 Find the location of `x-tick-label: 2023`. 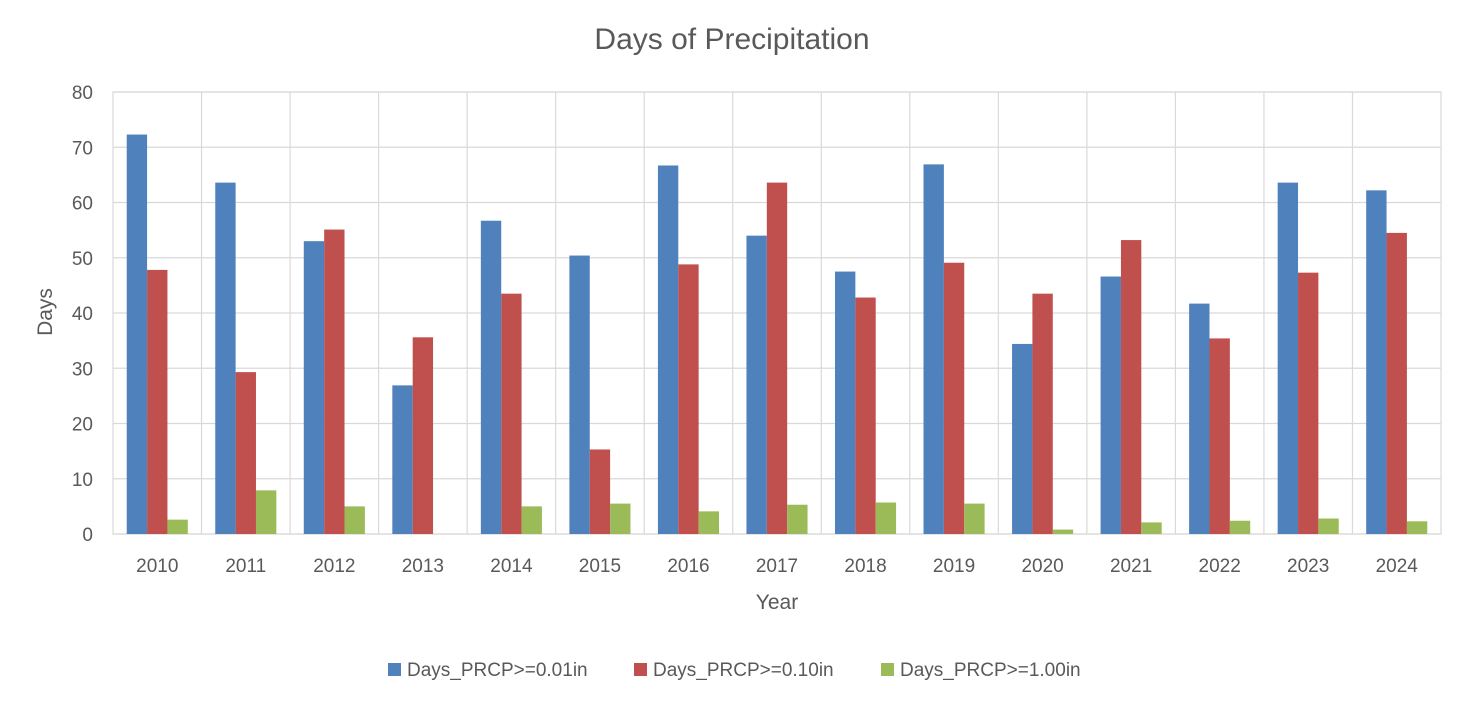

x-tick-label: 2023 is located at coordinates (1308, 566).